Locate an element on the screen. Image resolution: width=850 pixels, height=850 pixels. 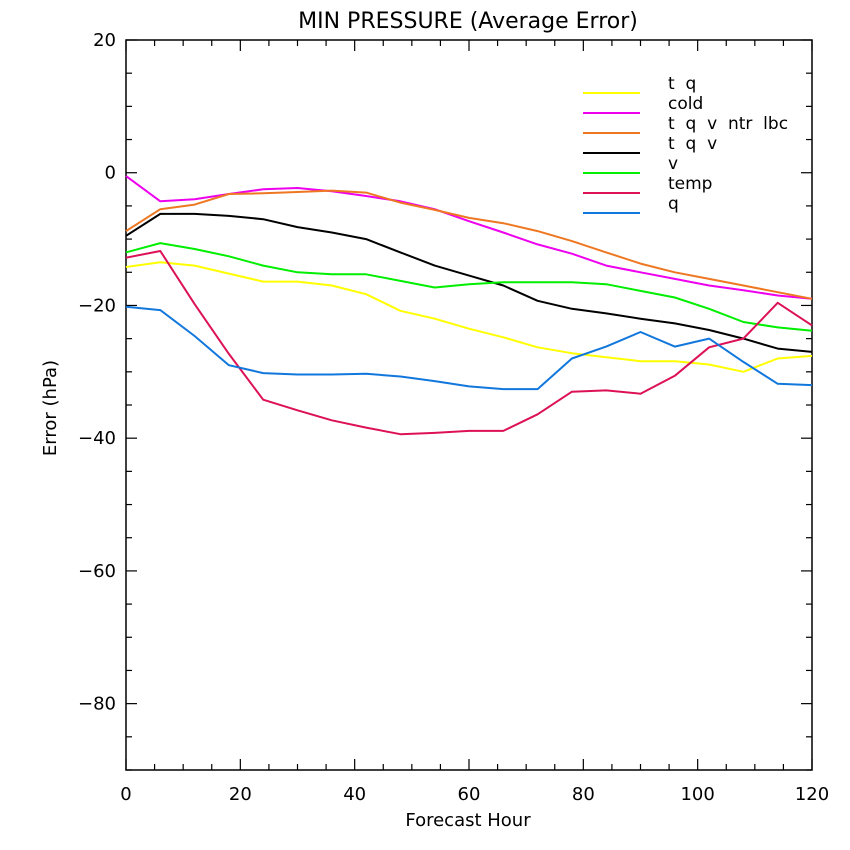
legend-label: cold is located at coordinates (685, 104).